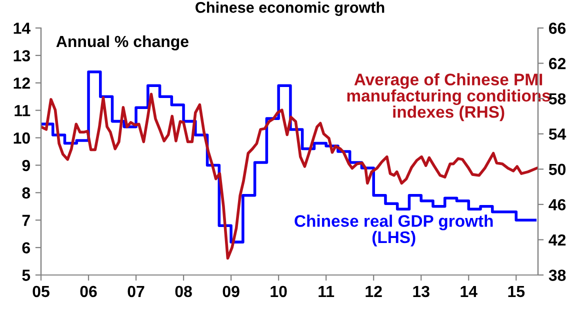 This screenshot has width=580, height=331. What do you see at coordinates (183, 292) in the screenshot?
I see `x-tick-label: 08` at bounding box center [183, 292].